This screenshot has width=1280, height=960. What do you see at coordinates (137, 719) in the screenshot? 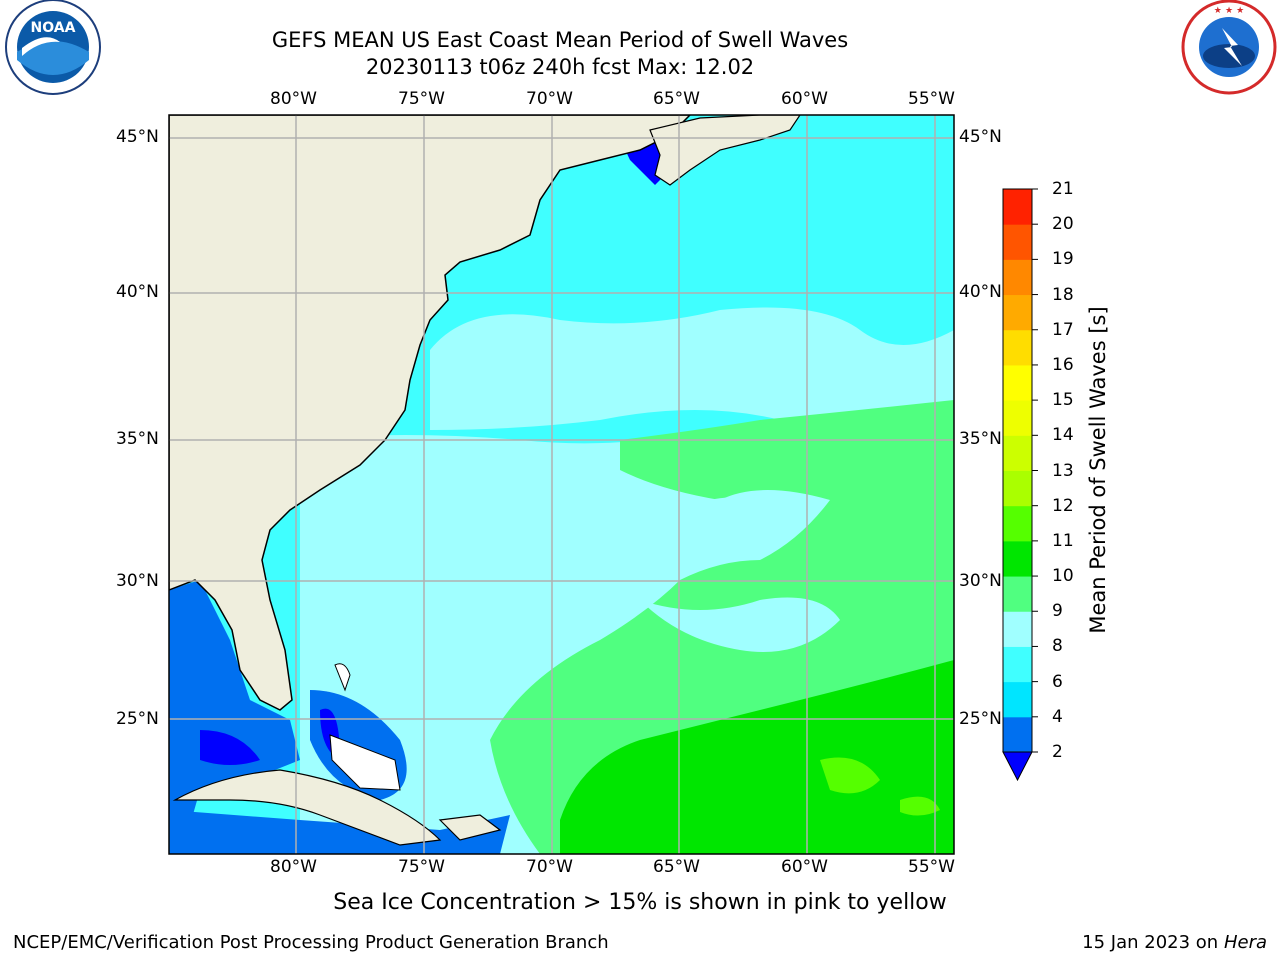
I see `lat-label-left: 25°N` at bounding box center [137, 719].